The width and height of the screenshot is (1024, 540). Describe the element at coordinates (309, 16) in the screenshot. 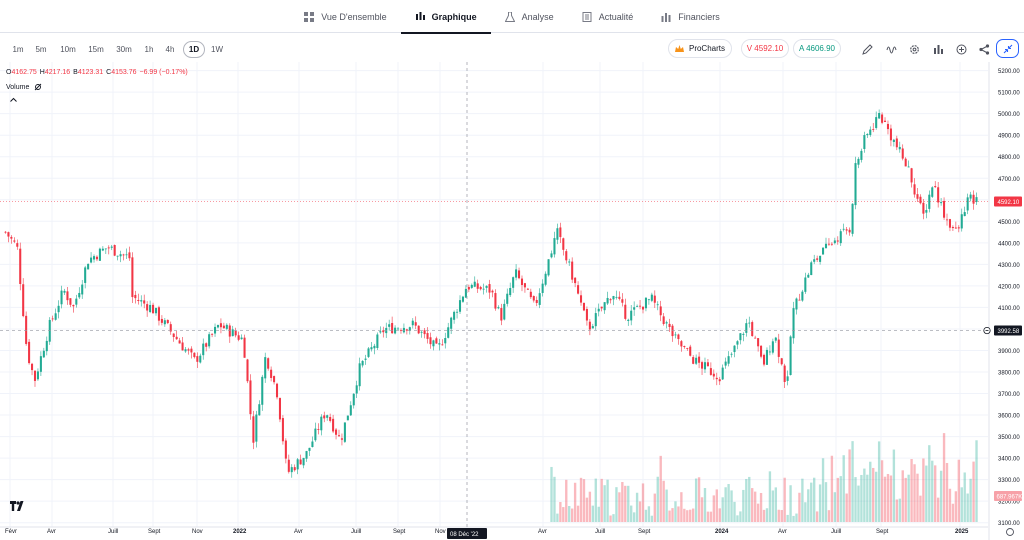

I see `grid-icon` at that location.